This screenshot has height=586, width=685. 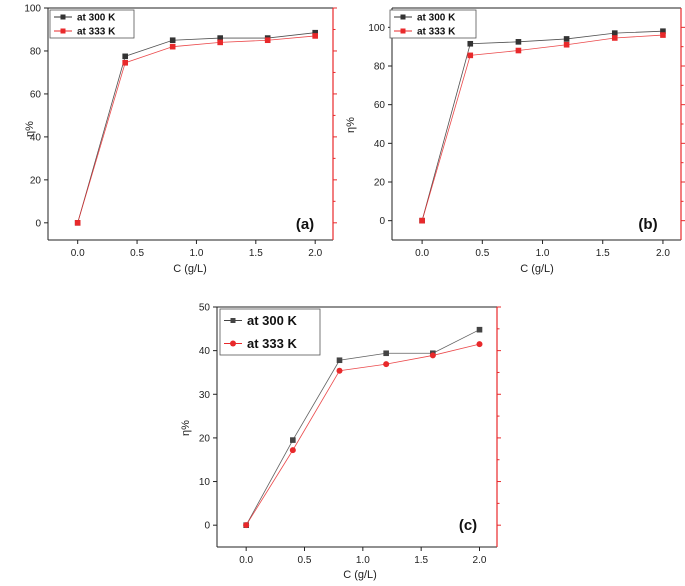 What do you see at coordinates (305, 224) in the screenshot?
I see `panel-label: (a)` at bounding box center [305, 224].